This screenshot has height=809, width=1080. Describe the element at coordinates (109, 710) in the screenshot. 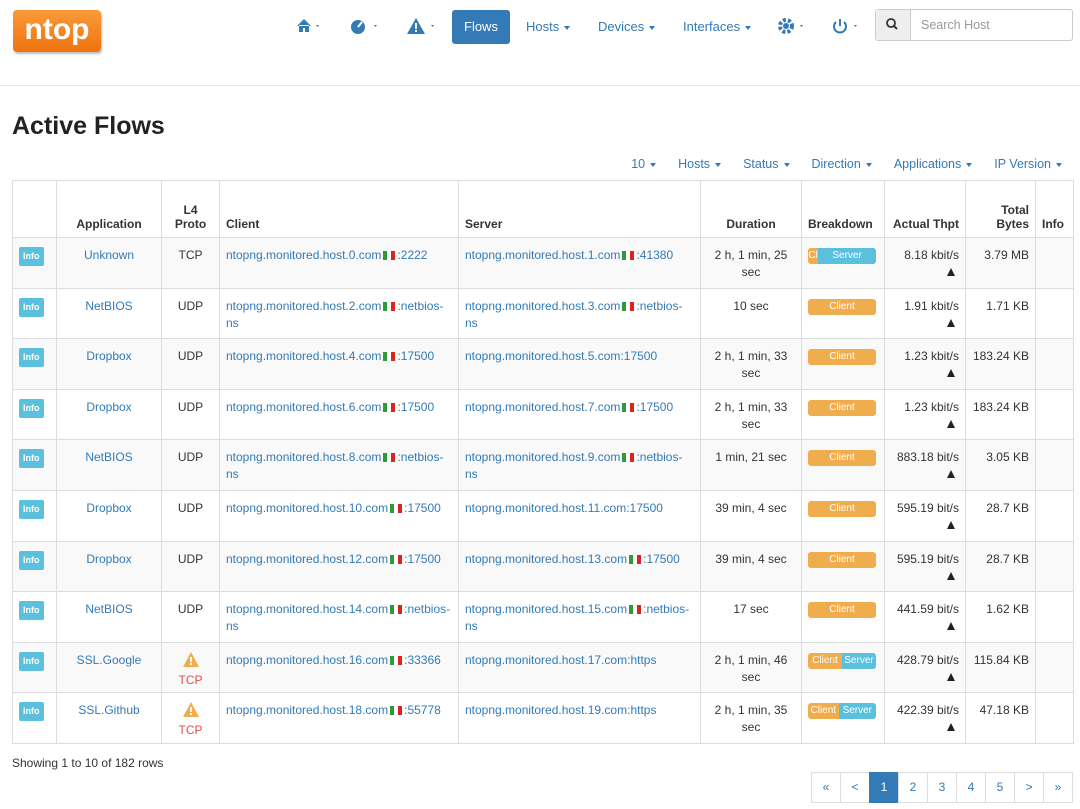

I see `application-link: SSL.Github` at that location.